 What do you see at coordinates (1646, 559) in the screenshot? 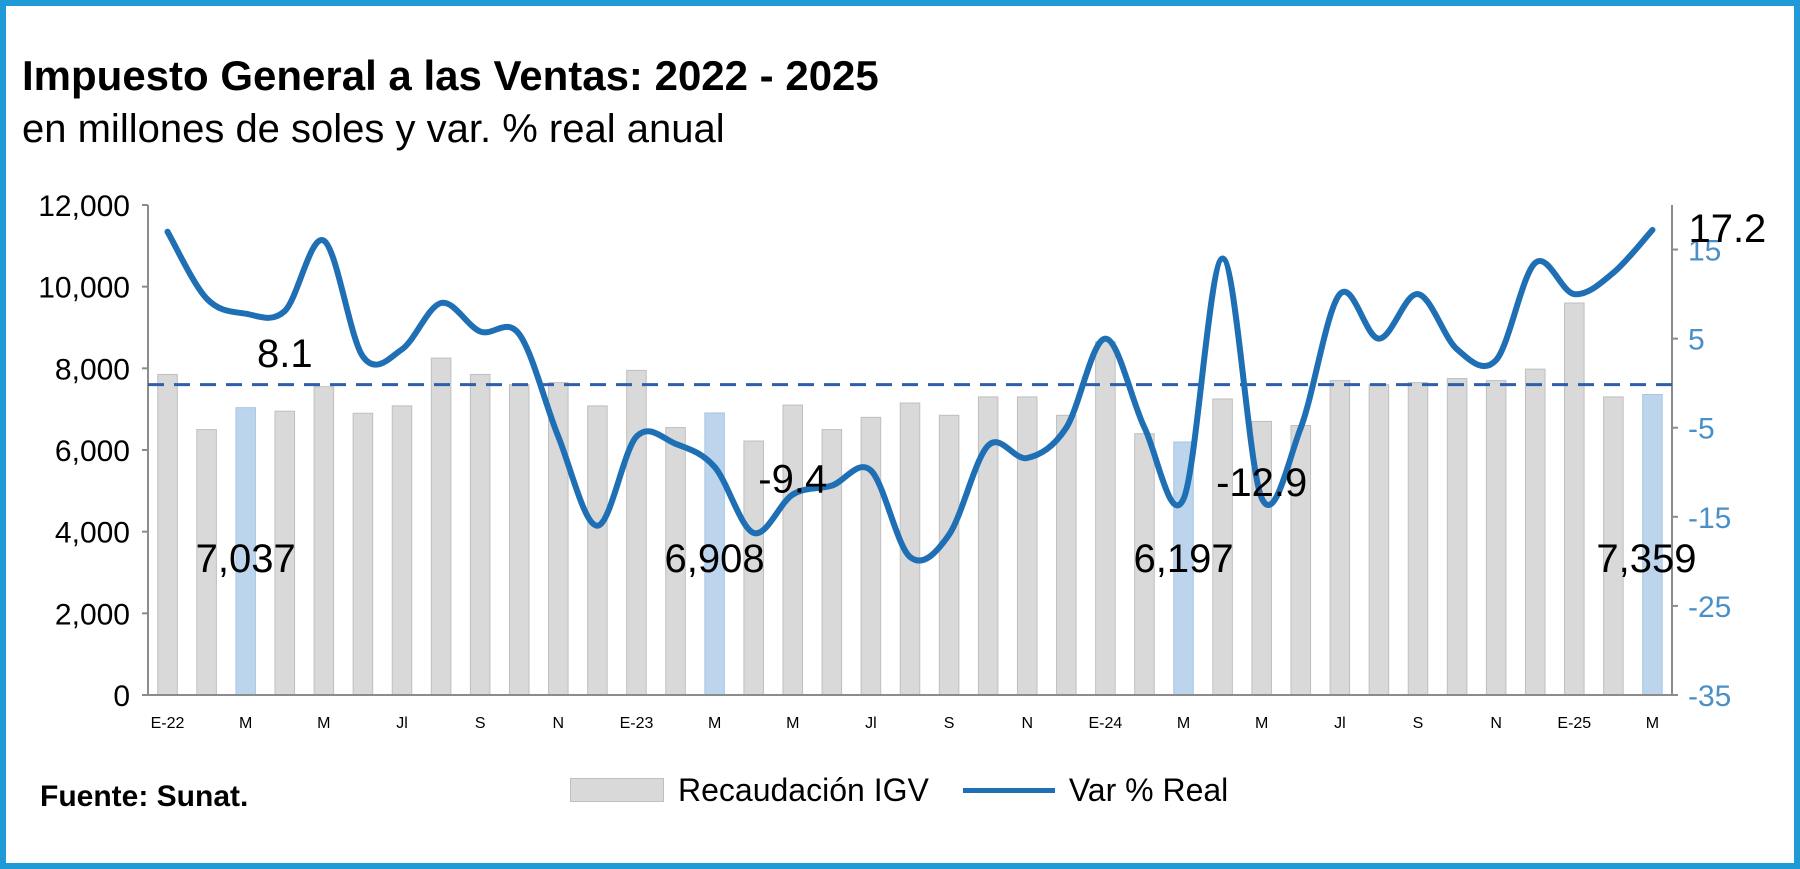
I see `bar-value-label: 7,359` at bounding box center [1646, 559].